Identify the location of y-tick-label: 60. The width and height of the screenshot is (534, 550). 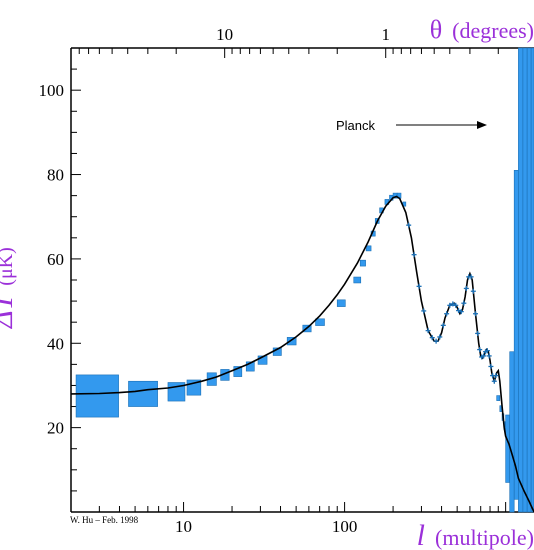
(55, 259).